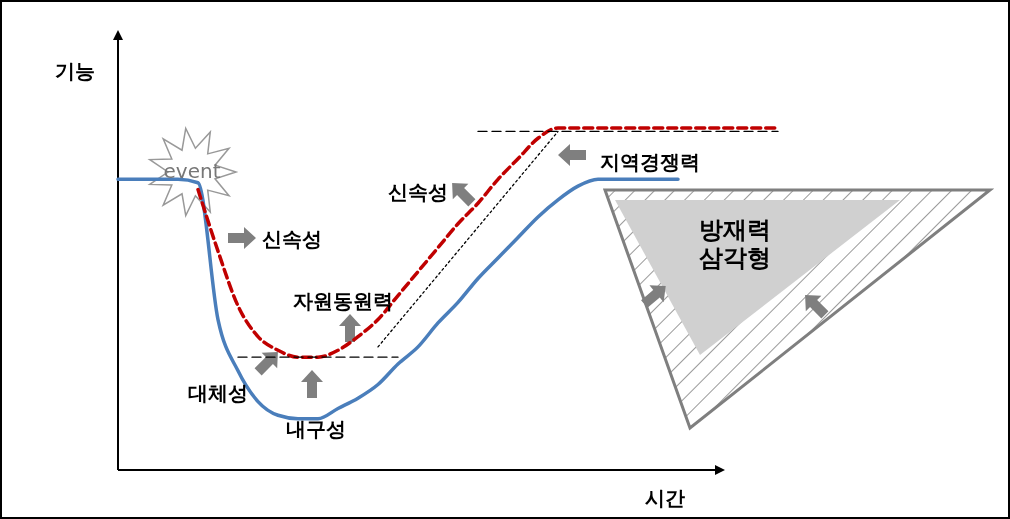 The width and height of the screenshot is (1010, 519). What do you see at coordinates (343, 300) in the screenshot?
I see `annotation: 자원동원력` at bounding box center [343, 300].